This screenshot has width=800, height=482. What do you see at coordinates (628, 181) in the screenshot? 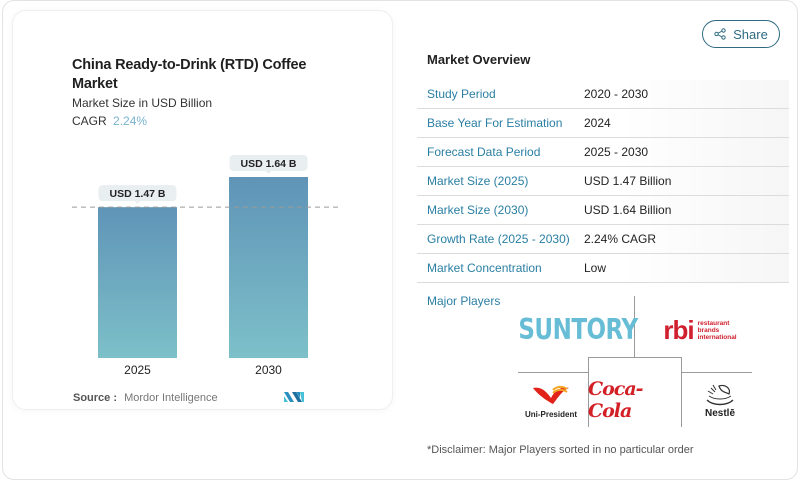
I see `row-value: USD 1.47 Billion` at bounding box center [628, 181].